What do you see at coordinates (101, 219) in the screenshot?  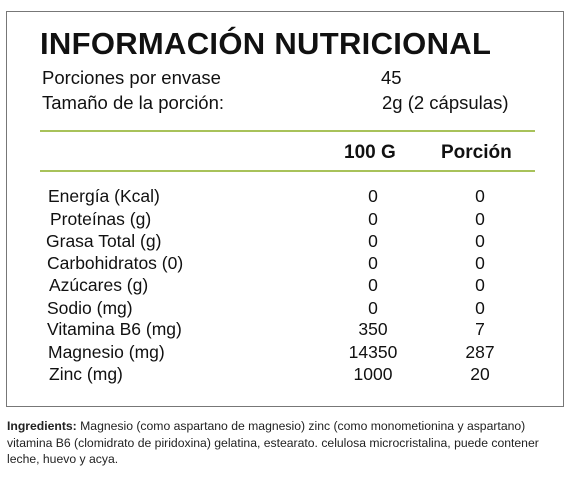 I see `nutrient-name: Proteínas (g)` at bounding box center [101, 219].